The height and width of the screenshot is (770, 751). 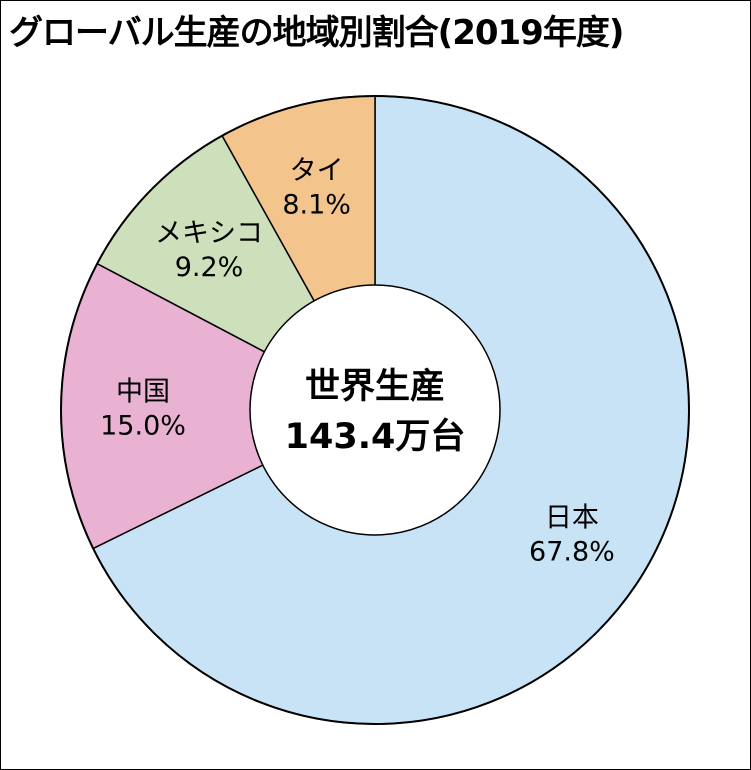 I want to click on donut-hole, so click(x=375, y=410).